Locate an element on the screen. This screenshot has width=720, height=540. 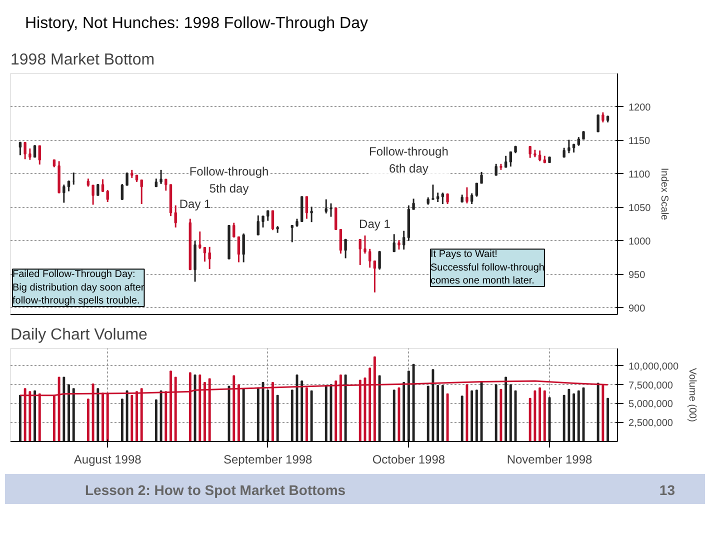
annotation: Failed Follow-Through Day: Big distribution day soon after follow-through spells trouble. is located at coordinates (78, 287).